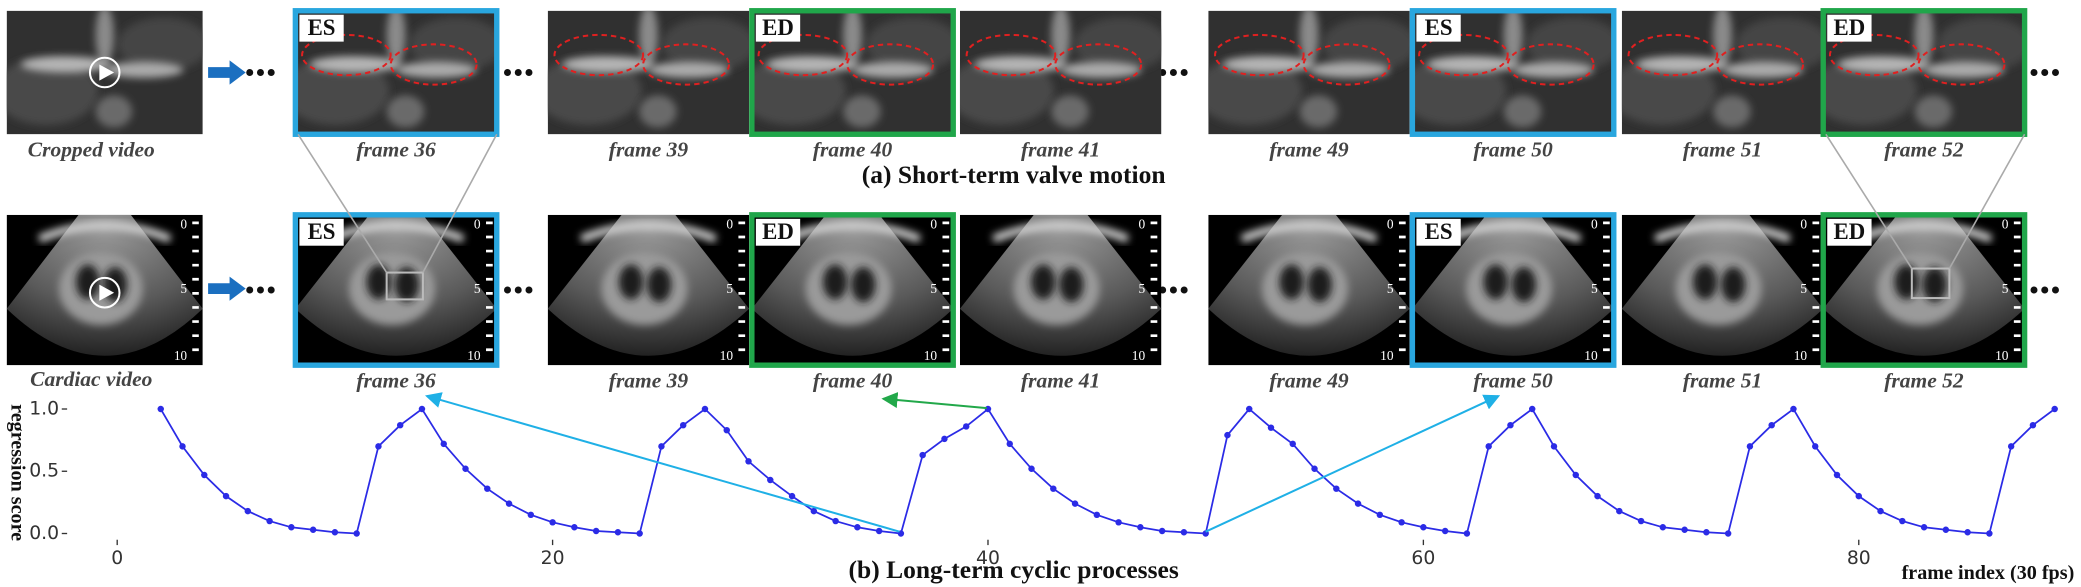  Describe the element at coordinates (649, 381) in the screenshot. I see `frame-label: frame 39` at that location.